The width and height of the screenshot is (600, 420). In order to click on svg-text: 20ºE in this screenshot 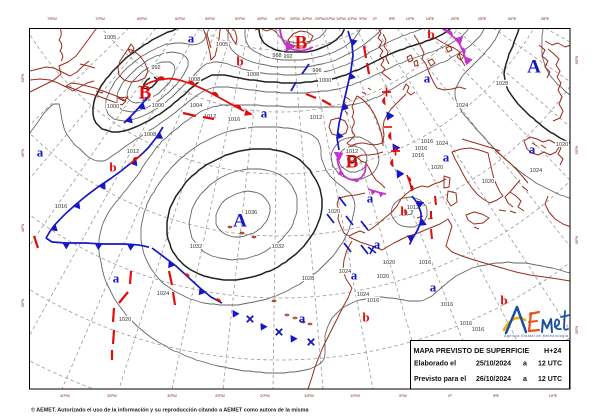, I will do `click(455, 18)`.